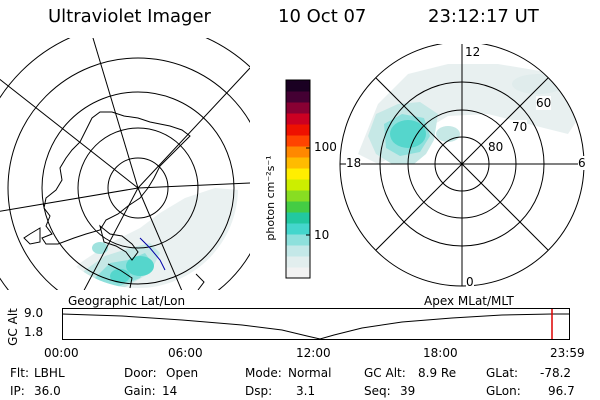 The image size is (600, 400). Describe the element at coordinates (116, 178) in the screenshot. I see `coastline` at that location.